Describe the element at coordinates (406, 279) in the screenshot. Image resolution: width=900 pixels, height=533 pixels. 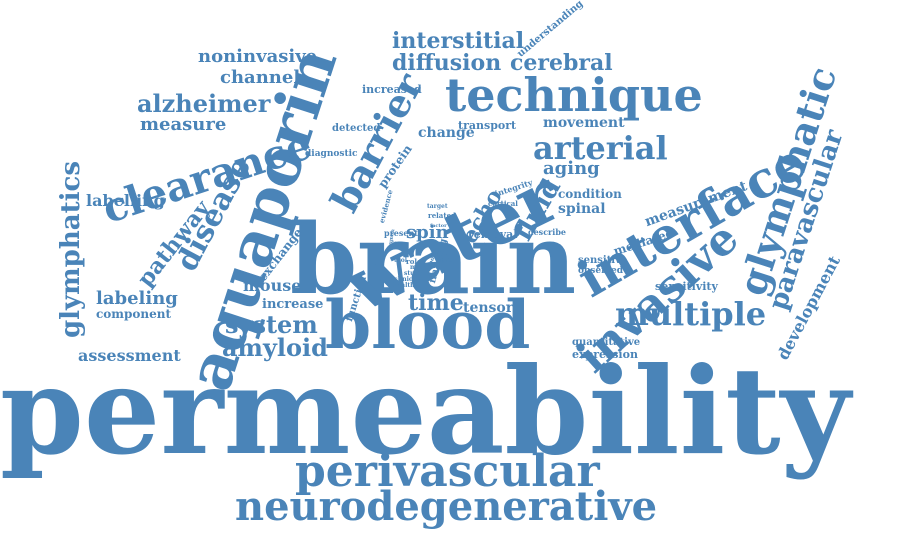
I see `word-clinical: clinical` at that location.